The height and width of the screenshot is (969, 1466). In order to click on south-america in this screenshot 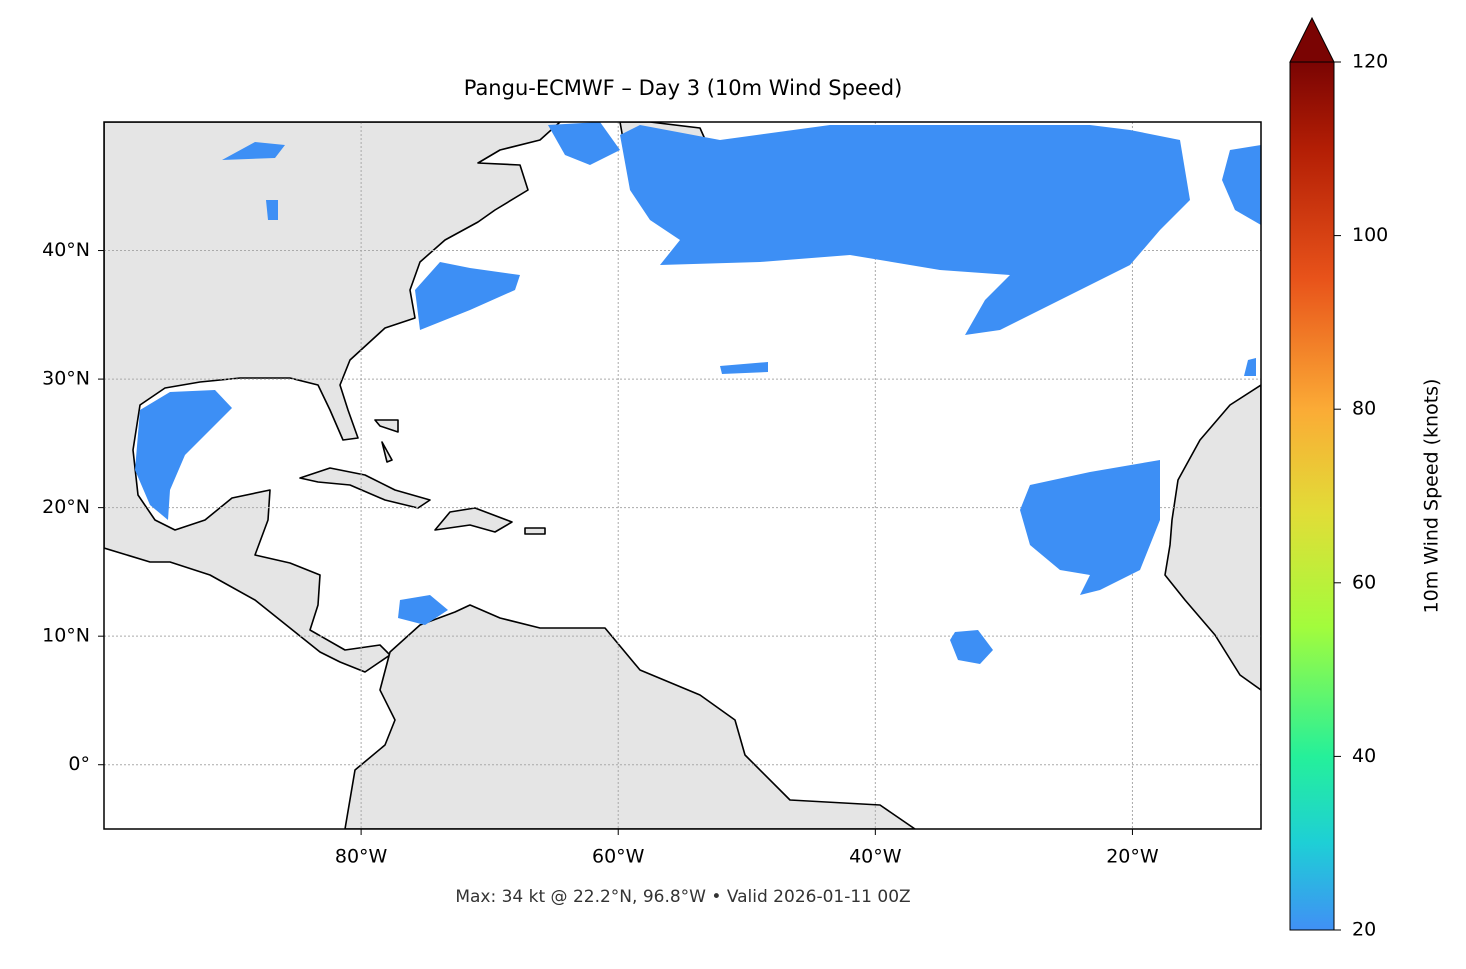, I will do `click(630, 716)`.